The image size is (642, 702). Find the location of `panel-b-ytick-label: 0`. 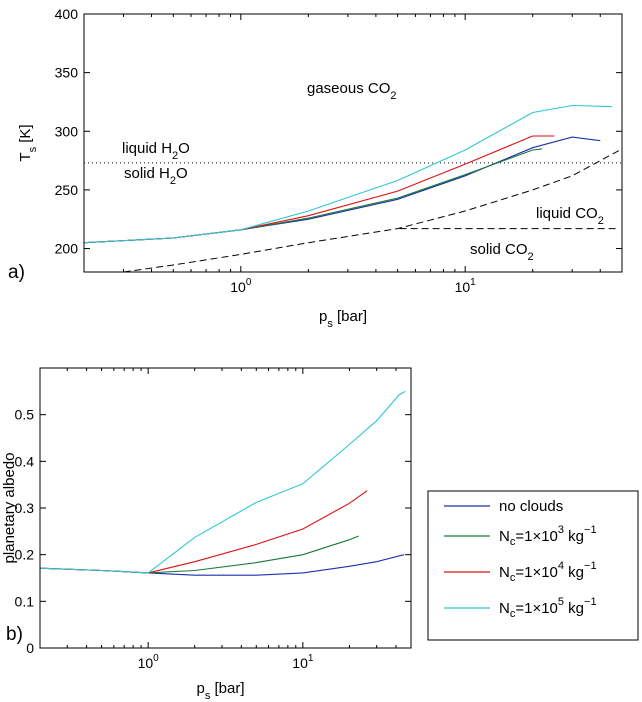

panel-b-ytick-label: 0 is located at coordinates (30, 648).